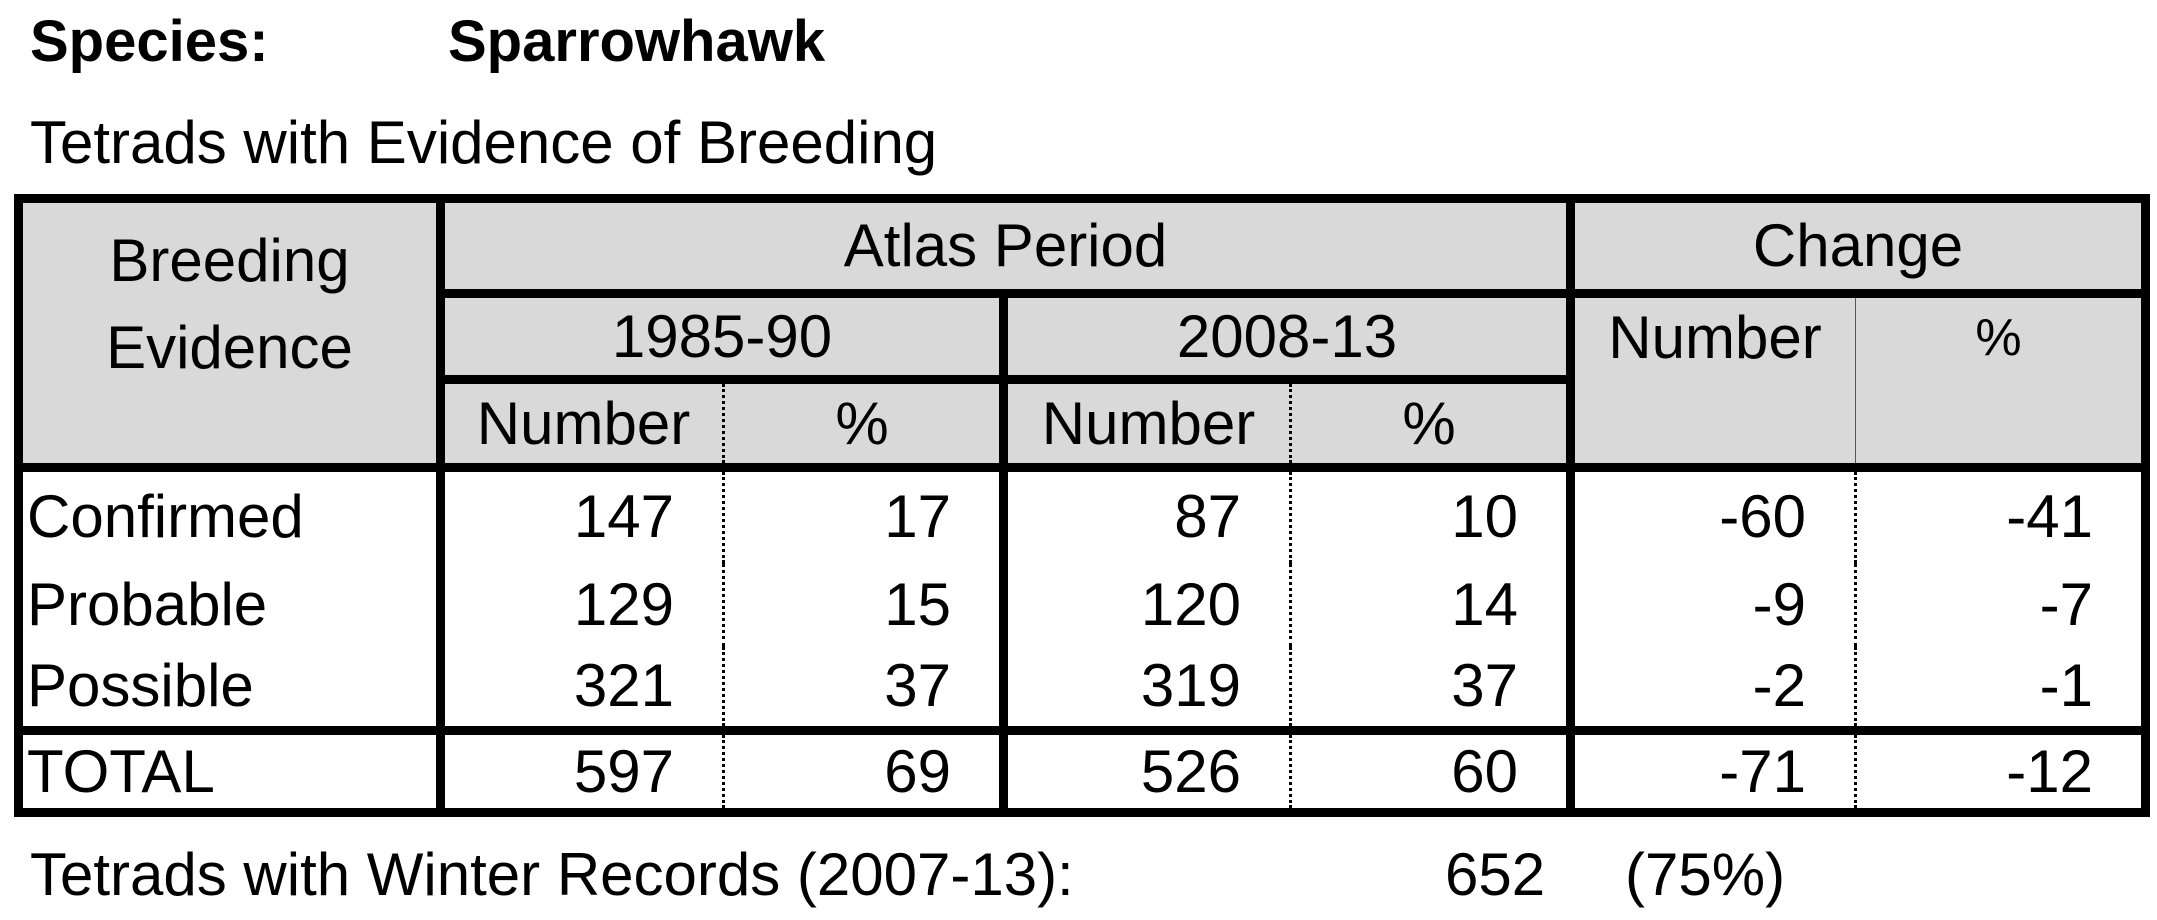  I want to click on winter-records-number: 652, so click(1495, 874).